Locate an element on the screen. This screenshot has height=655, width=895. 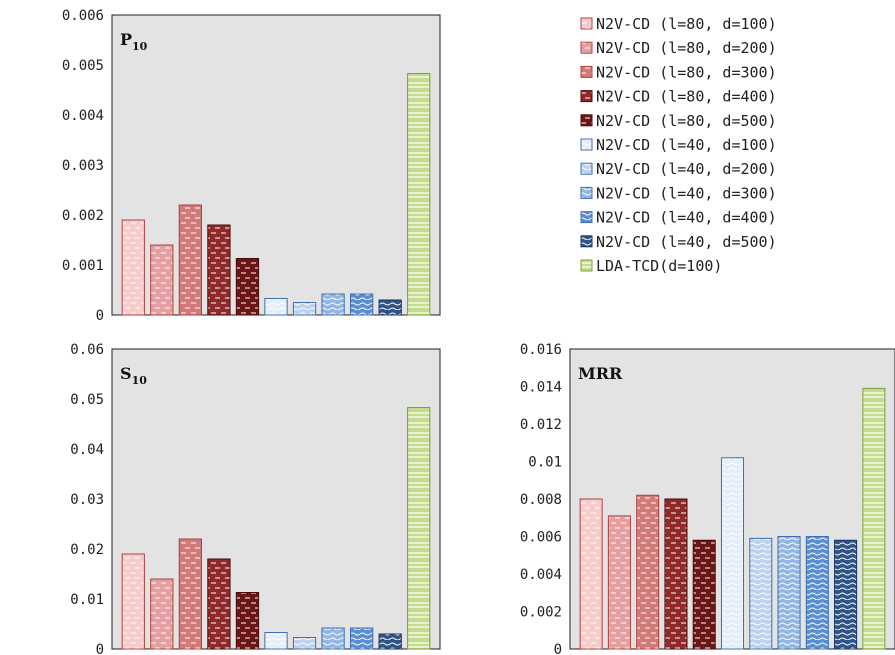
legend-label: N2V-CD (l=40, d=200) is located at coordinates (686, 169).